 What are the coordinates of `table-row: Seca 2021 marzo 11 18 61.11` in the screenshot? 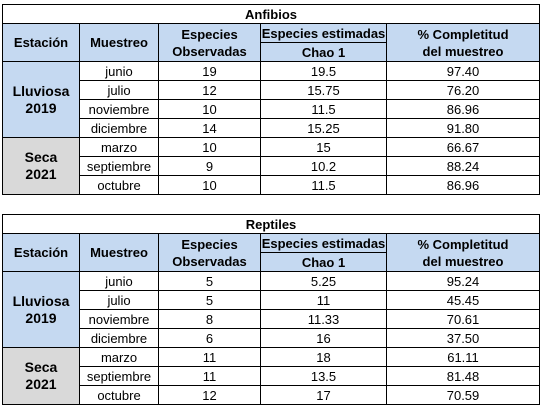 It's located at (271, 376).